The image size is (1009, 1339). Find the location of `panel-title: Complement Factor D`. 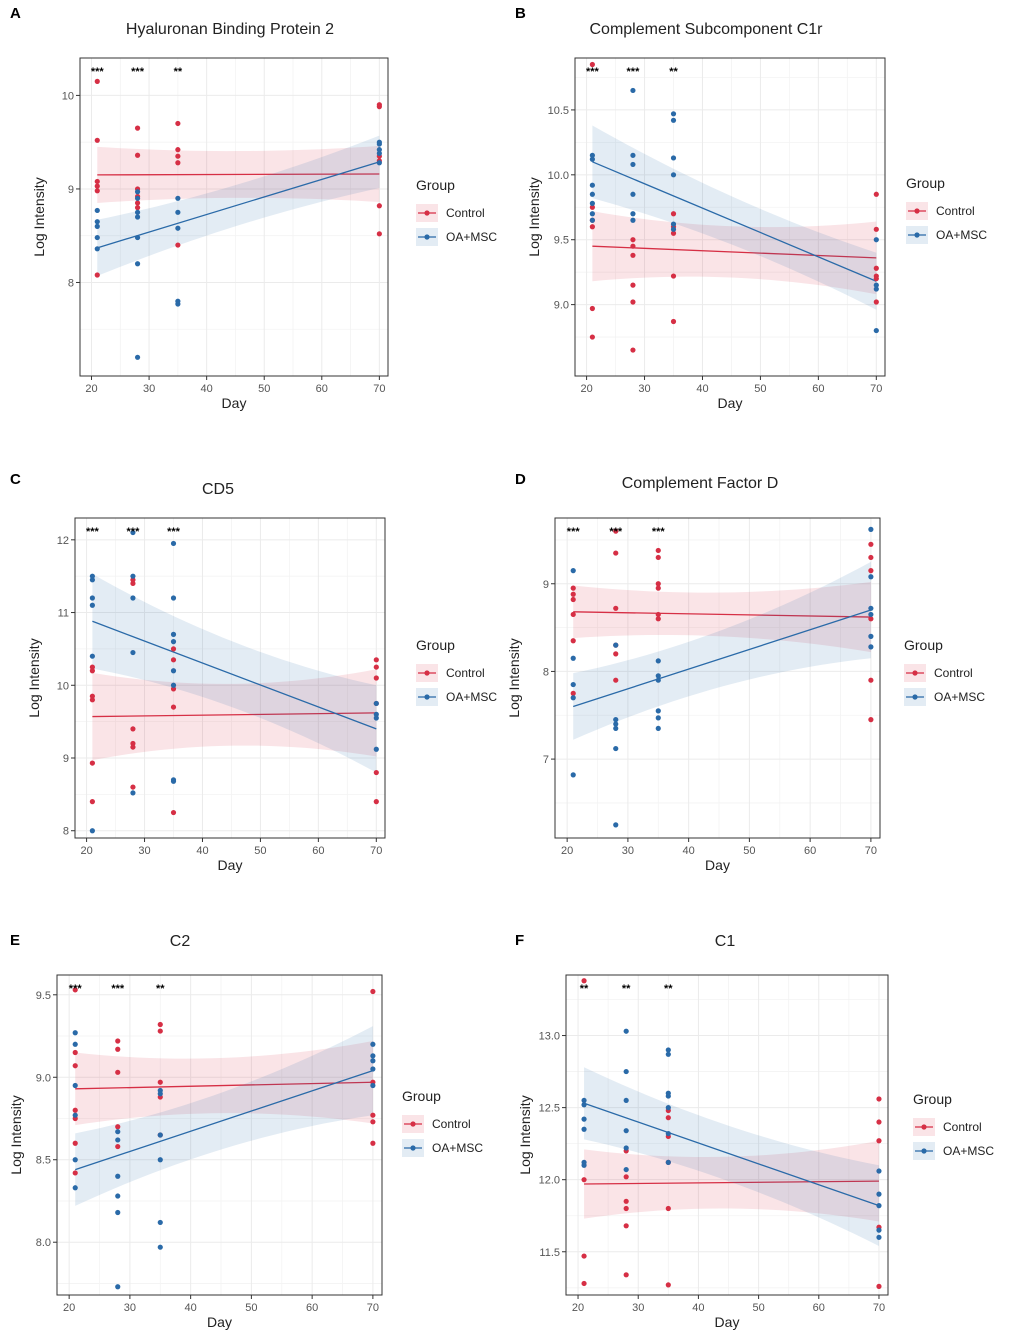

panel-title: Complement Factor D is located at coordinates (700, 483).